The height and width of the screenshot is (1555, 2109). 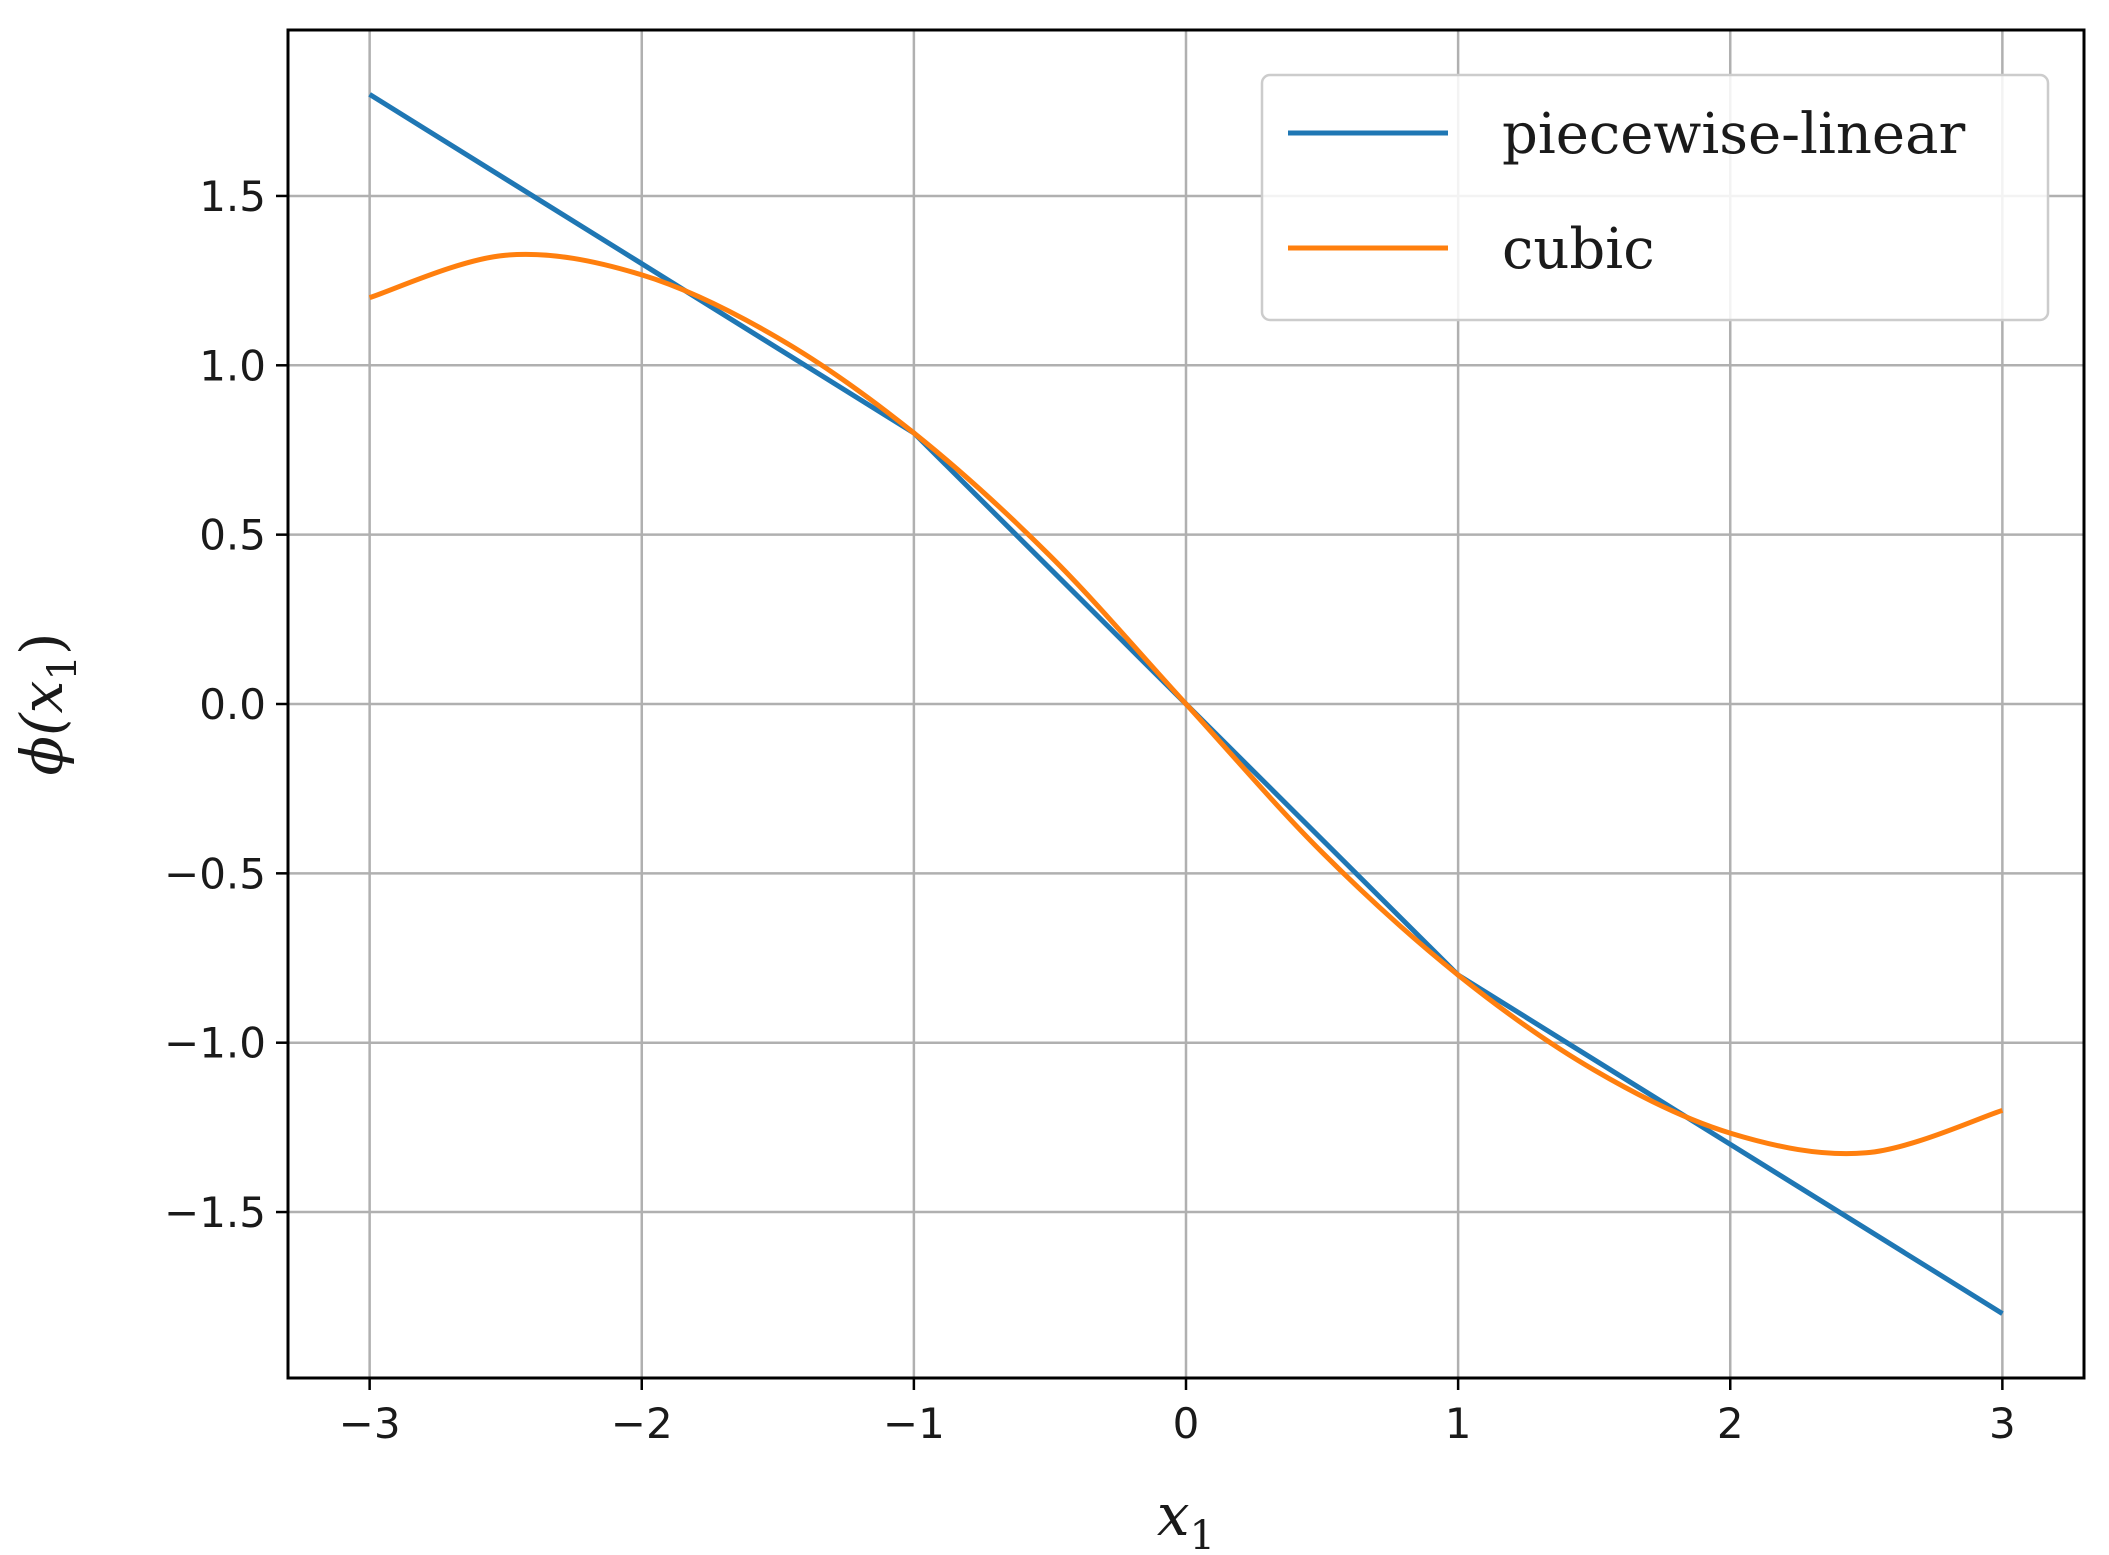 What do you see at coordinates (232, 704) in the screenshot?
I see `y-tick-label: 0.0` at bounding box center [232, 704].